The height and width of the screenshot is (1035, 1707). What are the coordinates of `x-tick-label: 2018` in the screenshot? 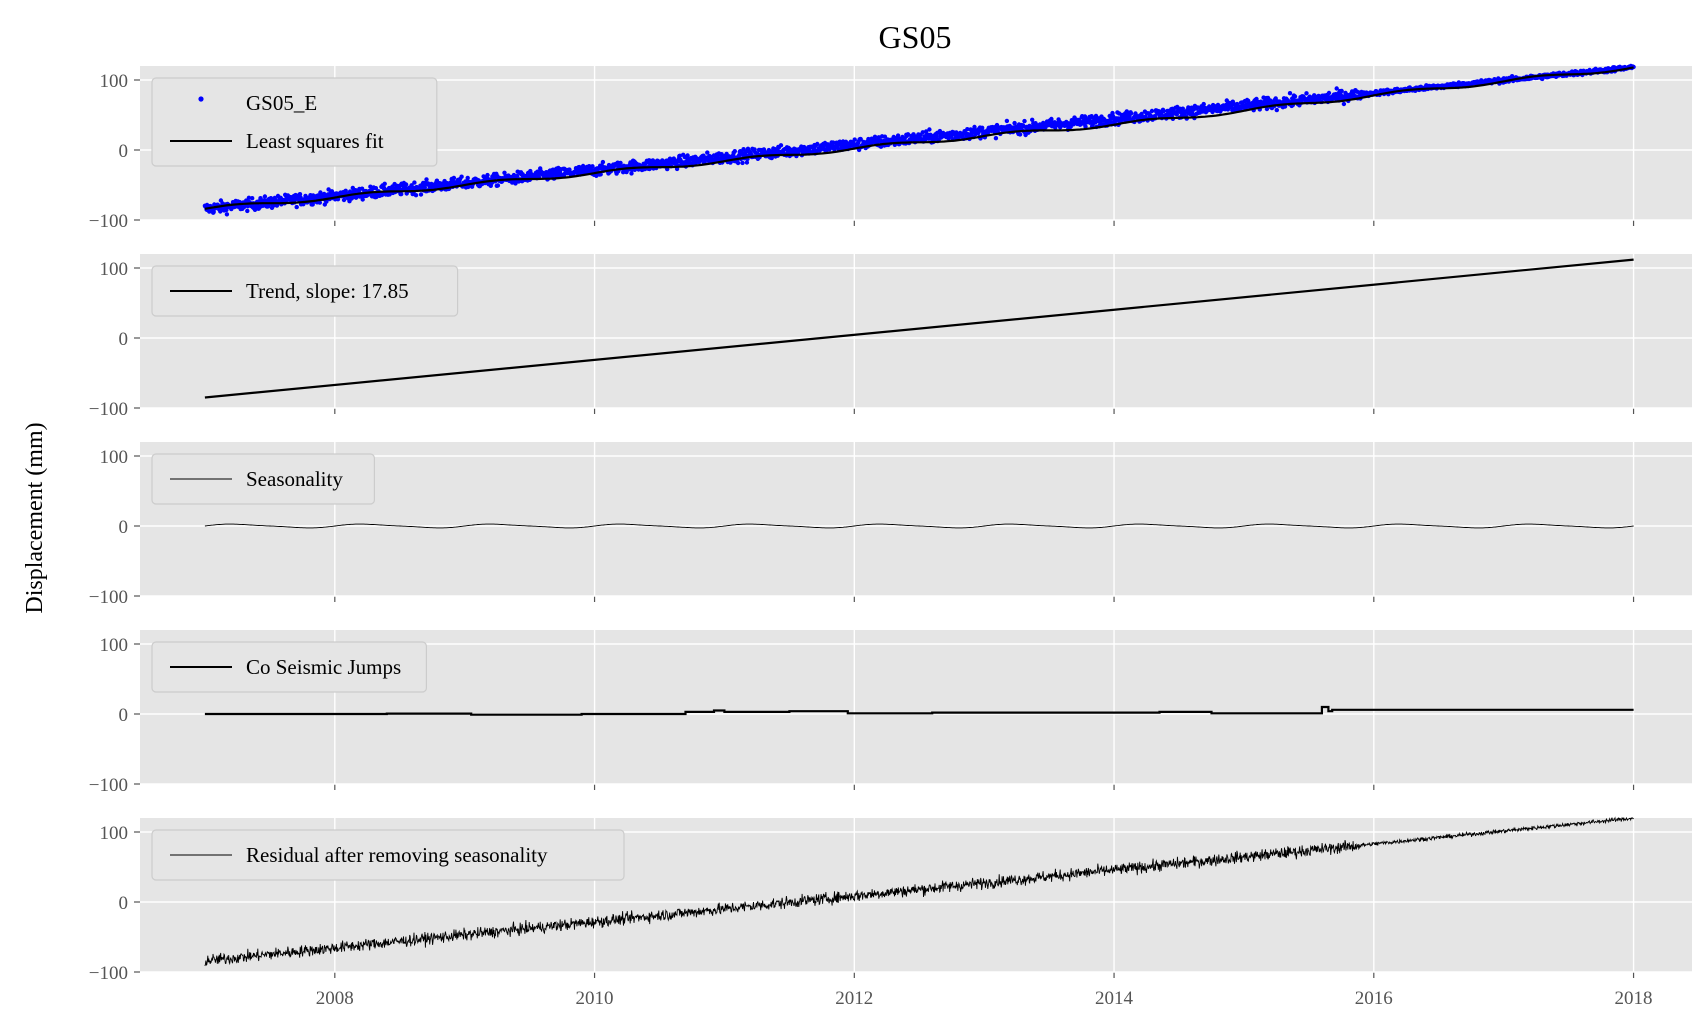 It's located at (1634, 998).